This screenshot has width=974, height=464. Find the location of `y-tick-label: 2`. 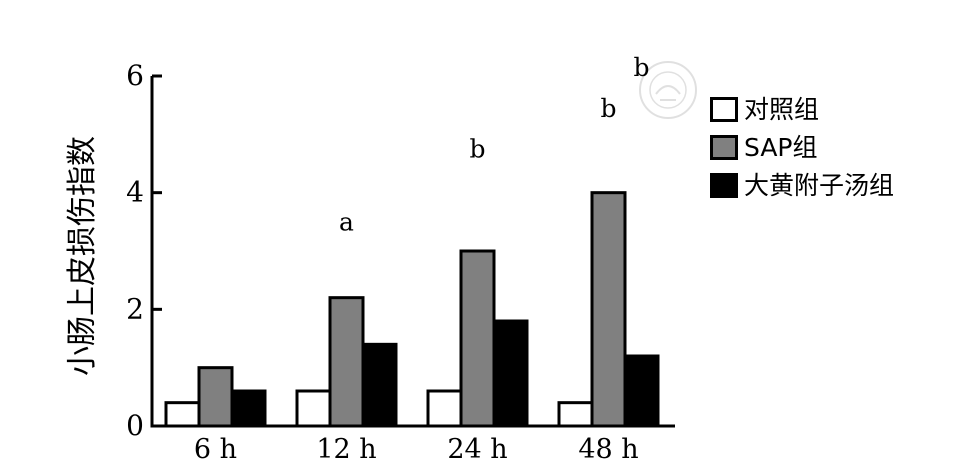

y-tick-label: 2 is located at coordinates (135, 308).